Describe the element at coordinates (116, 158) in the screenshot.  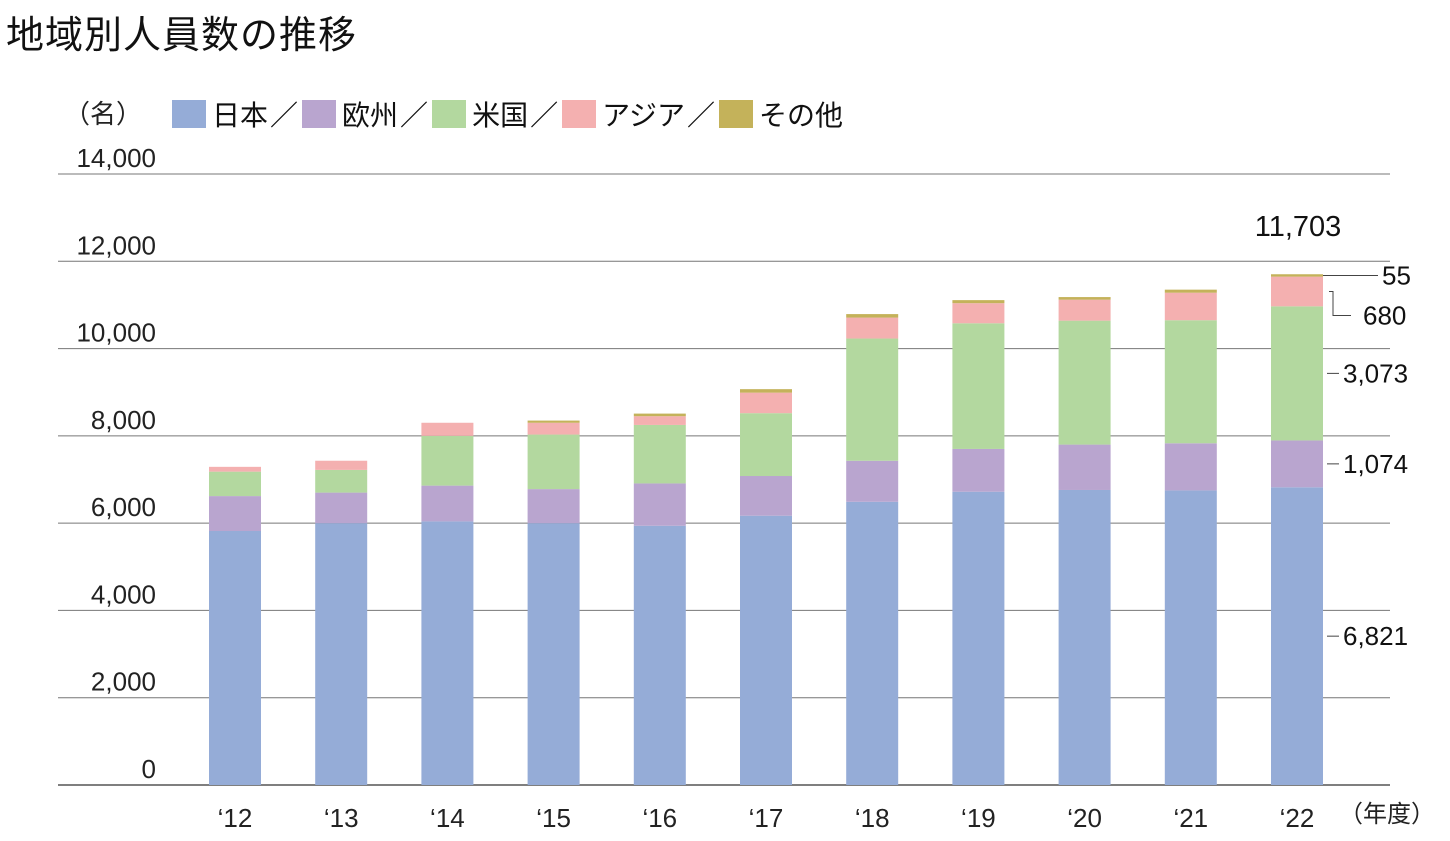
I see `y-tick-label: 14,000` at that location.